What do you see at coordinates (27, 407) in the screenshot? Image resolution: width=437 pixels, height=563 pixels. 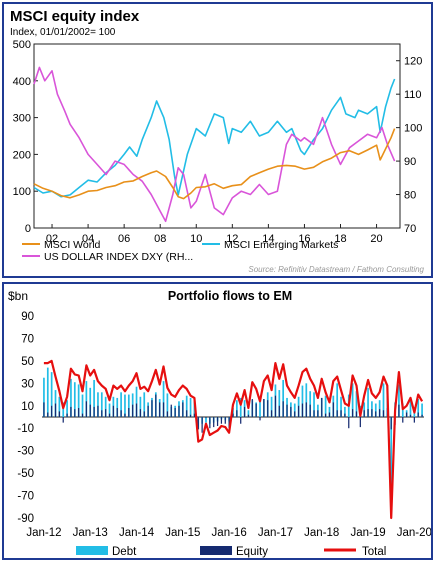 I see `y-tick-label: 10` at bounding box center [27, 407].